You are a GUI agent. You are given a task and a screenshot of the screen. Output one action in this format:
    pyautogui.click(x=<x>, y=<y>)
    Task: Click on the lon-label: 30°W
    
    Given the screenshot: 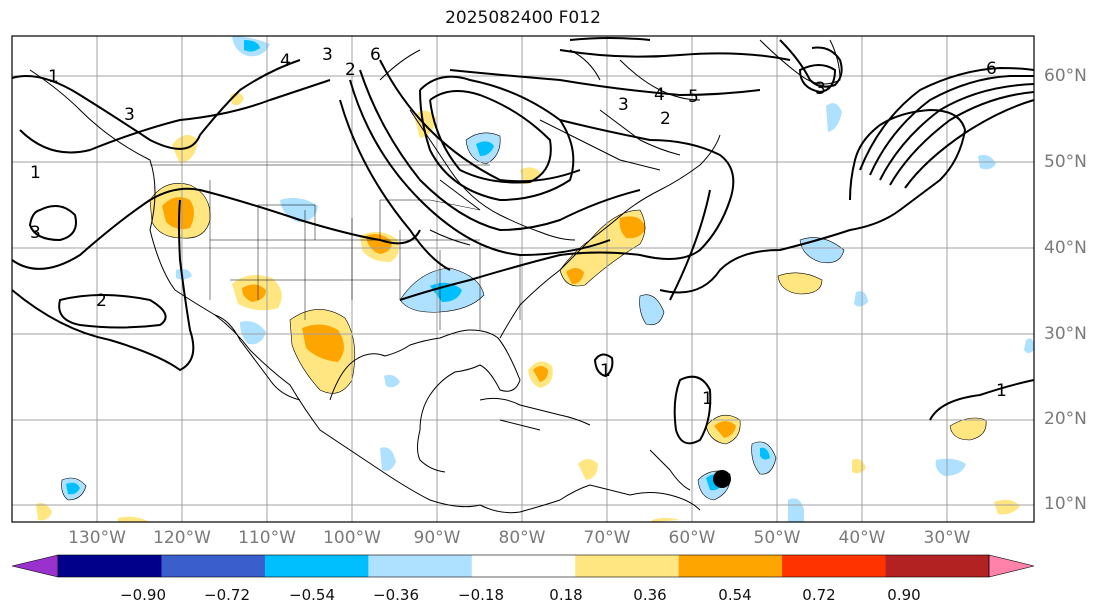 What is the action you would take?
    pyautogui.click(x=947, y=538)
    